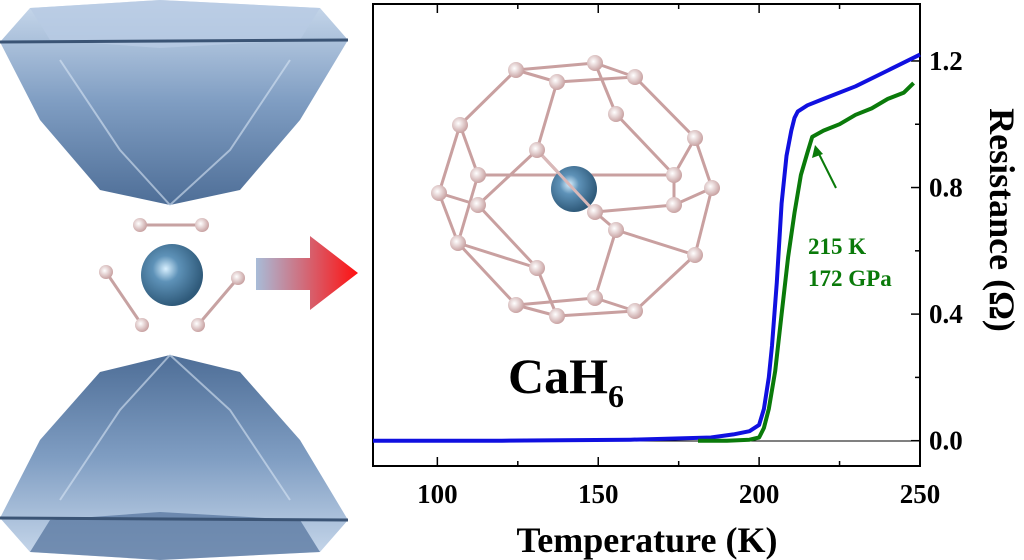 Image resolution: width=1024 pixels, height=560 pixels. Describe the element at coordinates (806, 262) in the screenshot. I see `series-line-green` at that location.